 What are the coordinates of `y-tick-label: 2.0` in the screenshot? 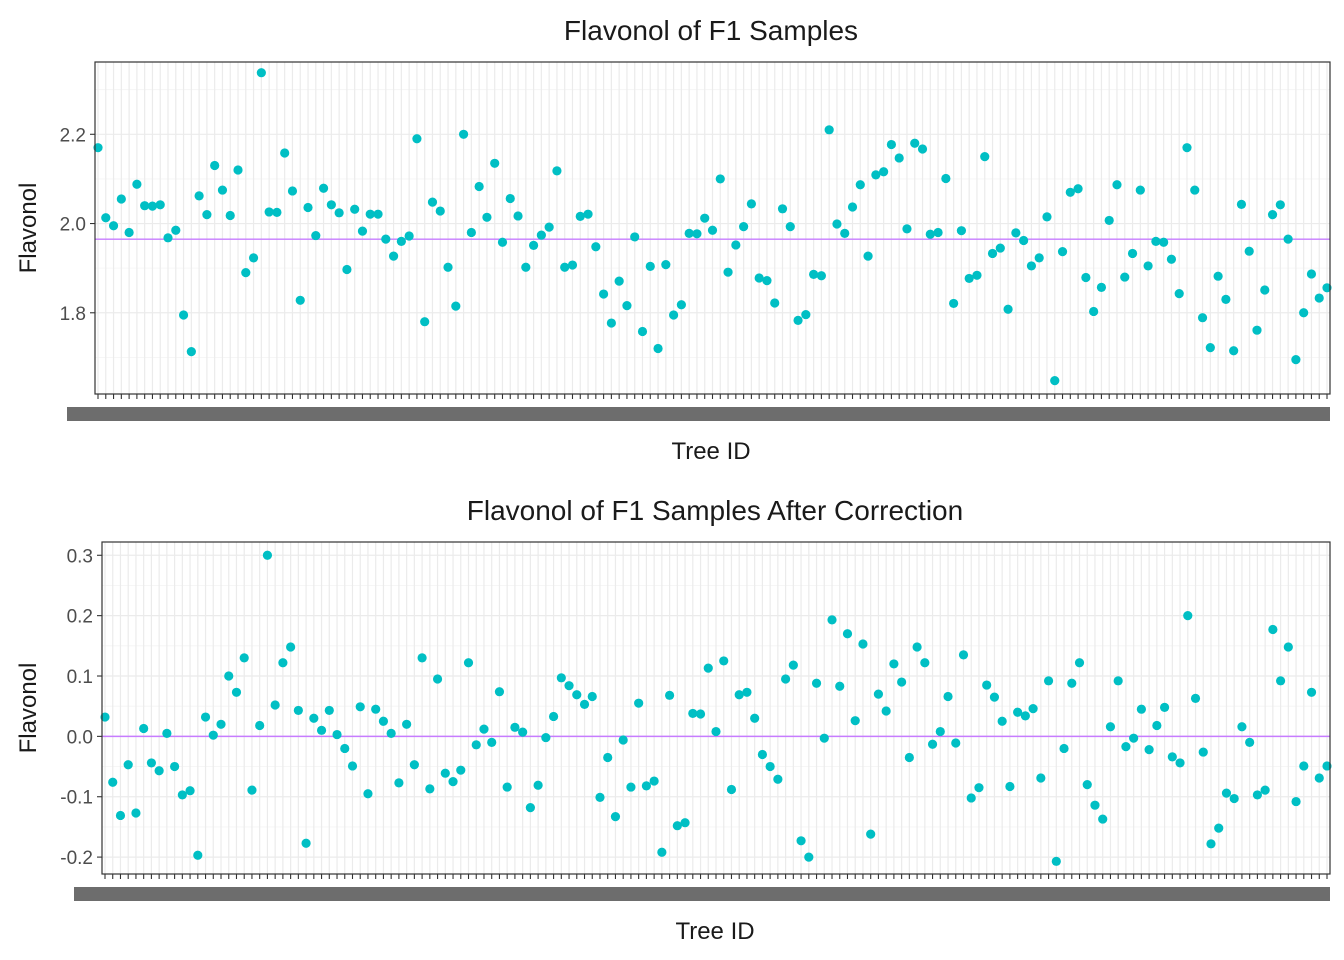 It's located at (73, 225).